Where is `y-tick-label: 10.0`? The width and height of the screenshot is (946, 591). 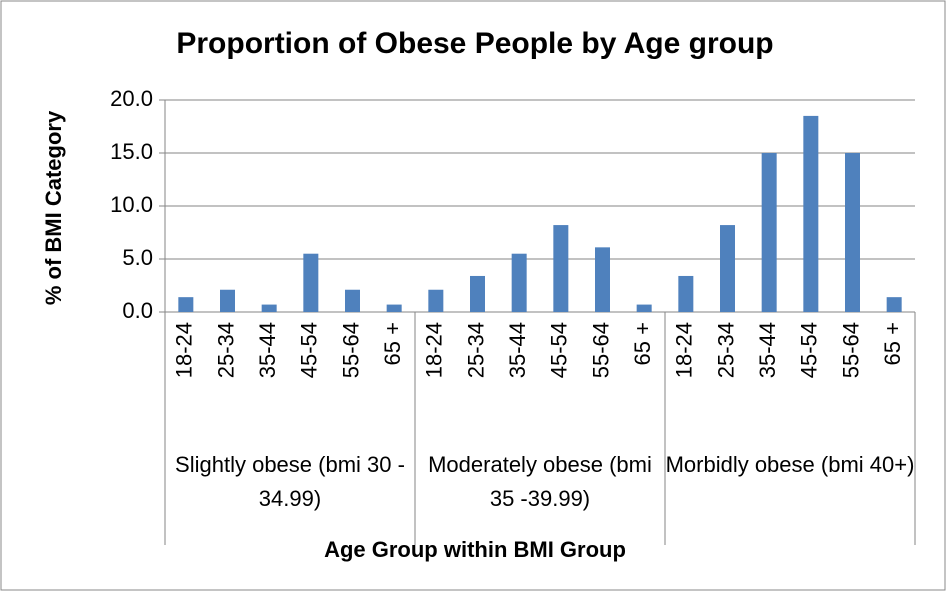
y-tick-label: 10.0 is located at coordinates (131, 204).